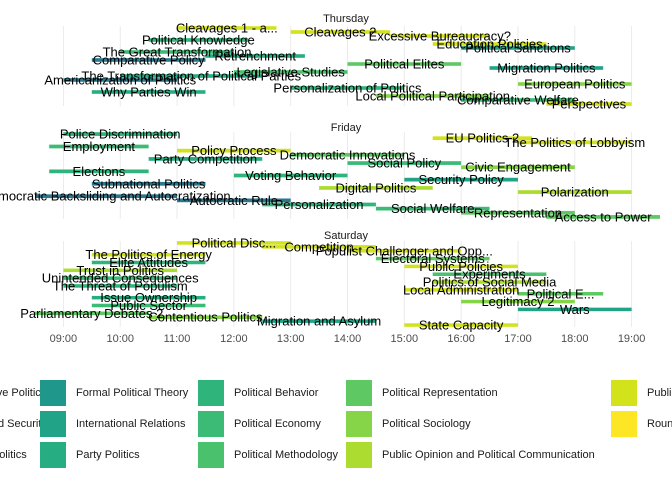 The image size is (672, 480). Describe the element at coordinates (422, 393) in the screenshot. I see `legend-item: Political Representation` at that location.